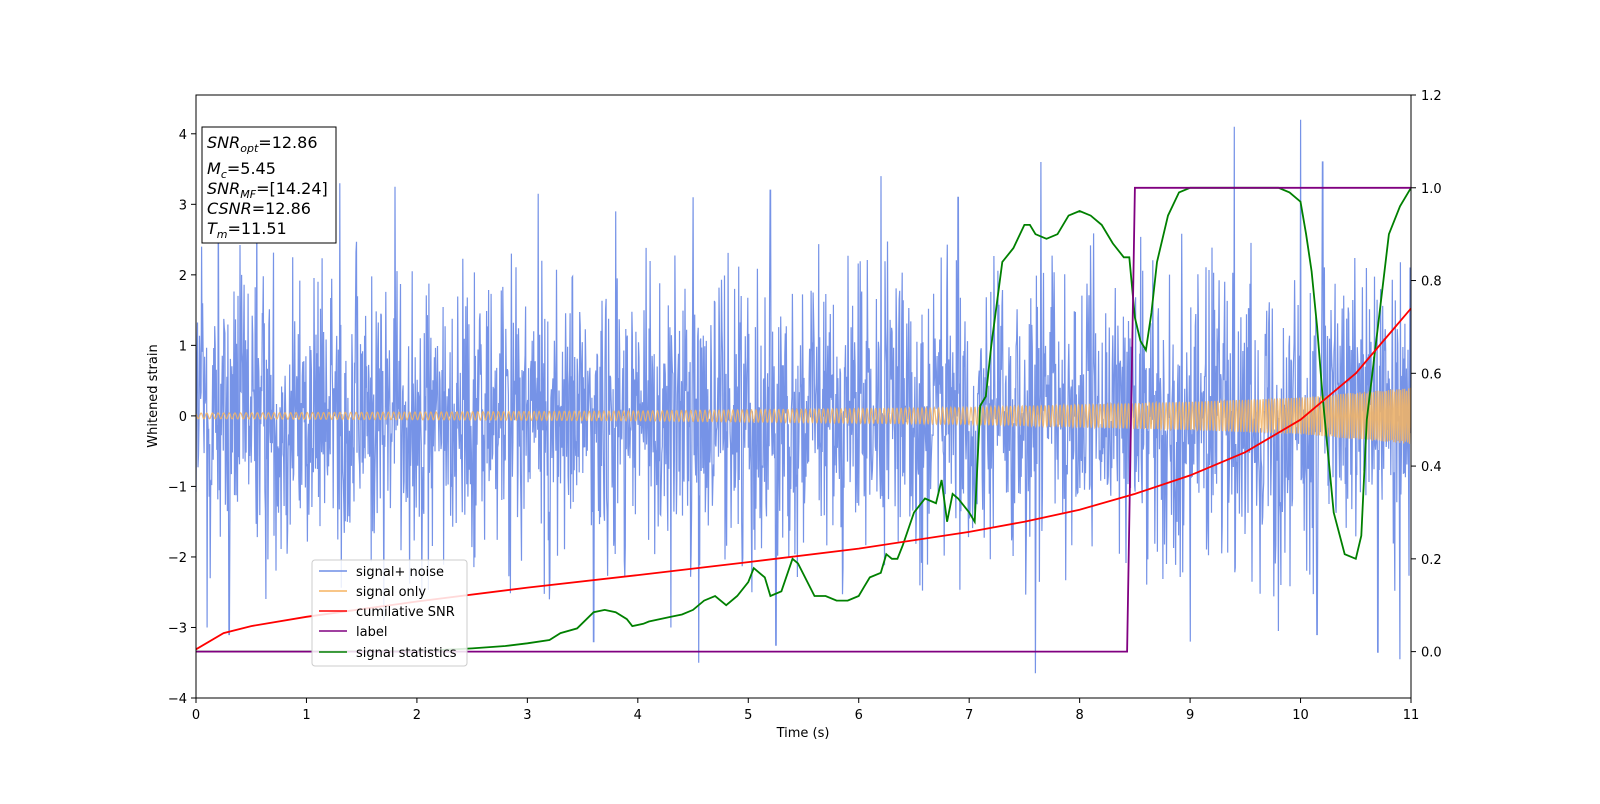  What do you see at coordinates (1431, 189) in the screenshot?
I see `y-right-tick-label: 1.0` at bounding box center [1431, 189].